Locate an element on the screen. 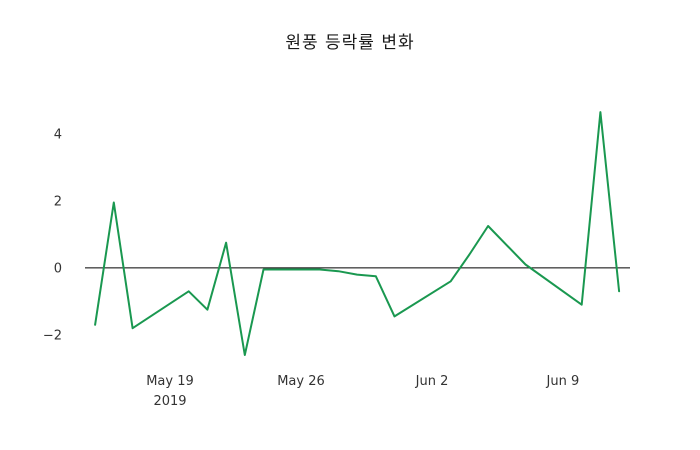 The width and height of the screenshot is (700, 450). chart-title: 원풍 등락률 변화 is located at coordinates (350, 43).